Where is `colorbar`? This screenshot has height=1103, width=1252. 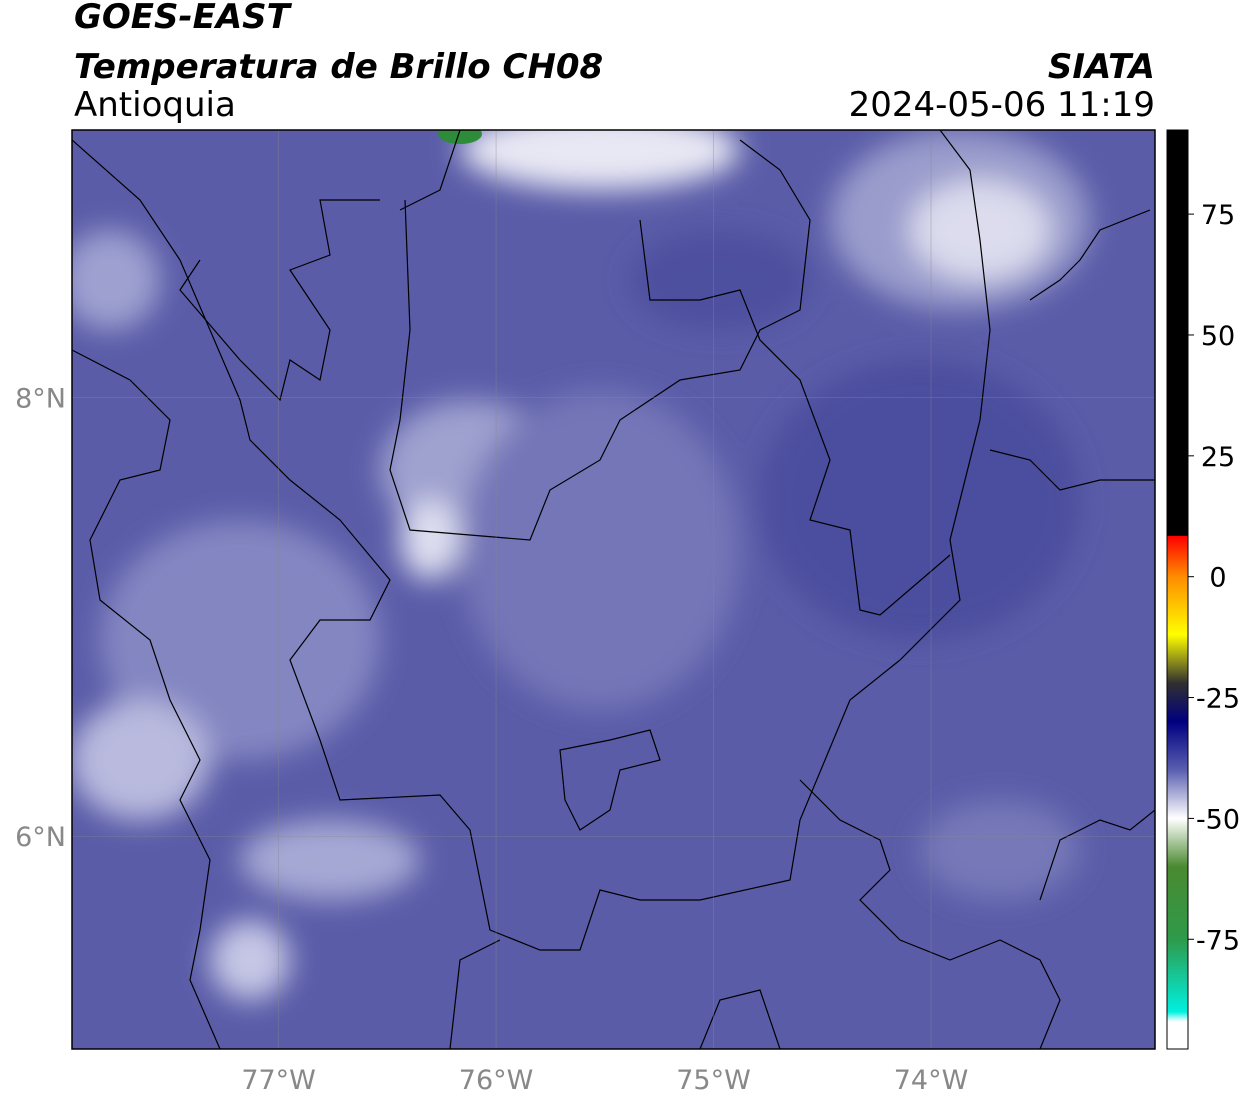
colorbar is located at coordinates (1177, 589).